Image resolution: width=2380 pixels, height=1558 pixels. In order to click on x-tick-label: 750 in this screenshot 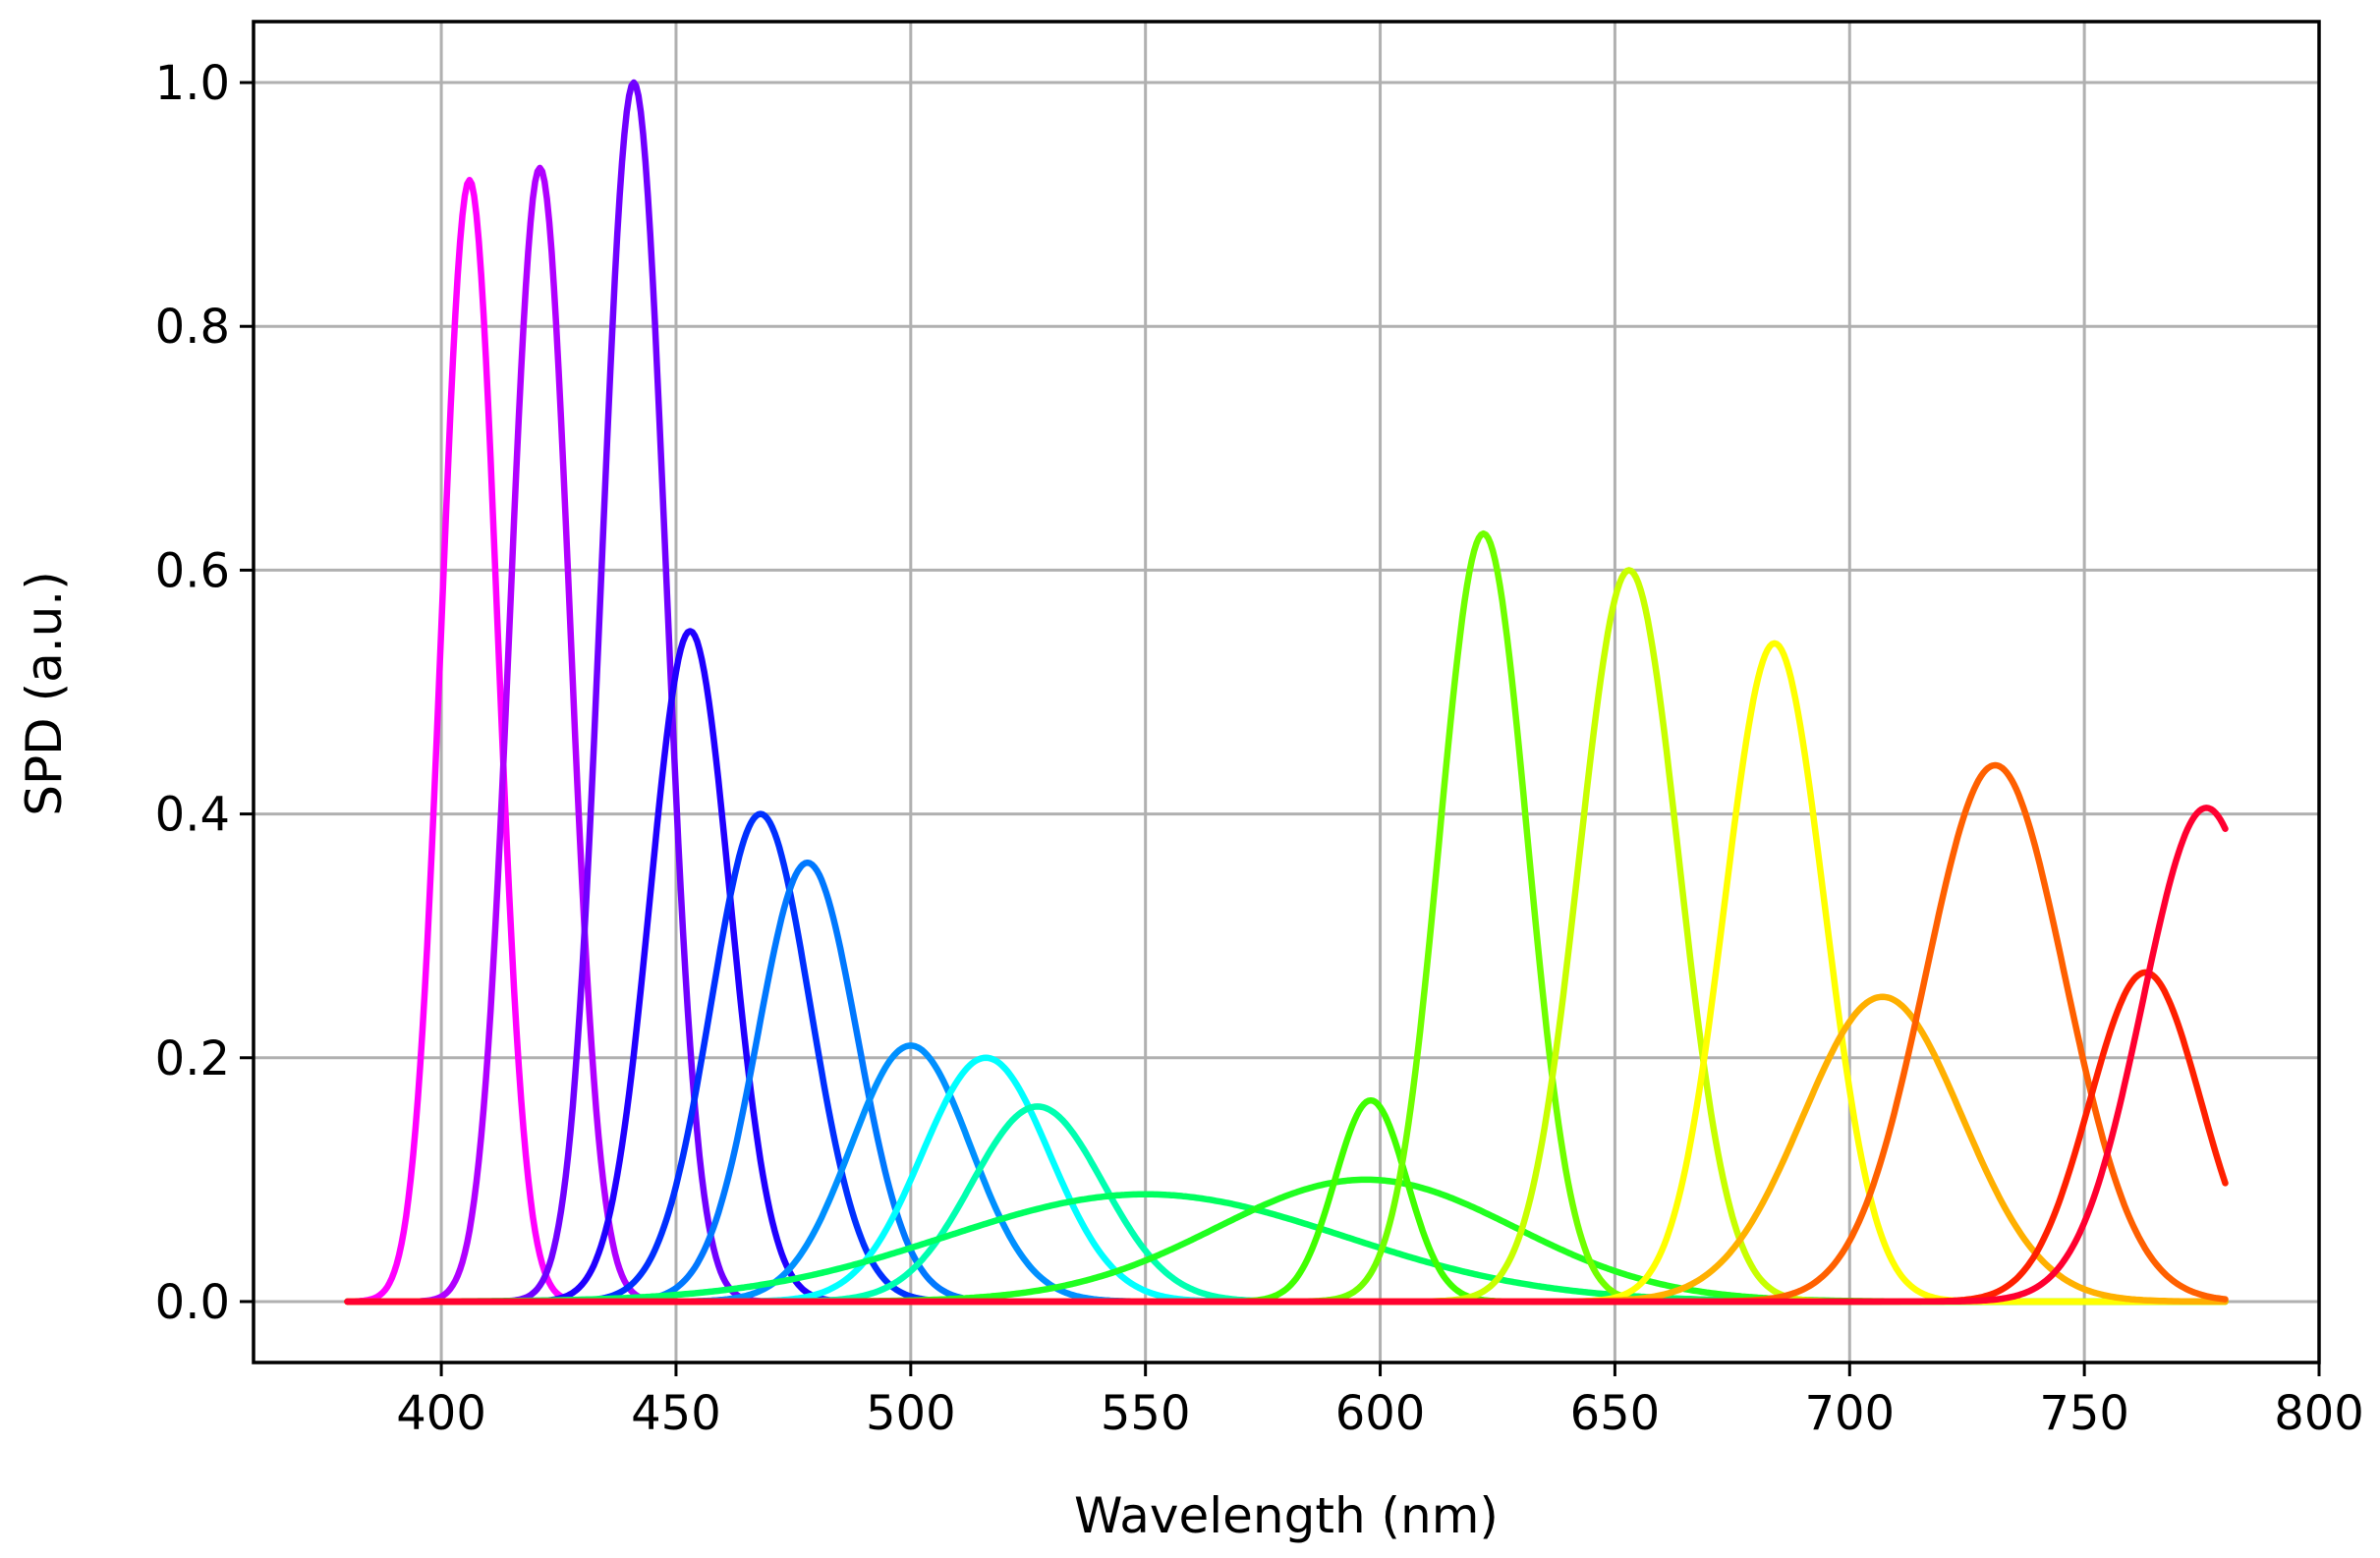, I will do `click(2084, 1413)`.